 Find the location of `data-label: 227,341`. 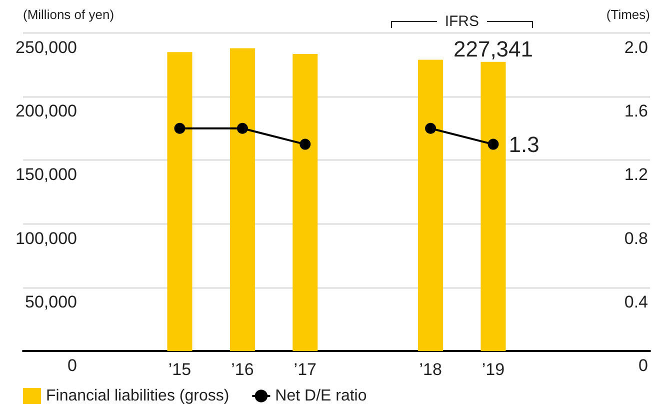

data-label: 227,341 is located at coordinates (493, 49).